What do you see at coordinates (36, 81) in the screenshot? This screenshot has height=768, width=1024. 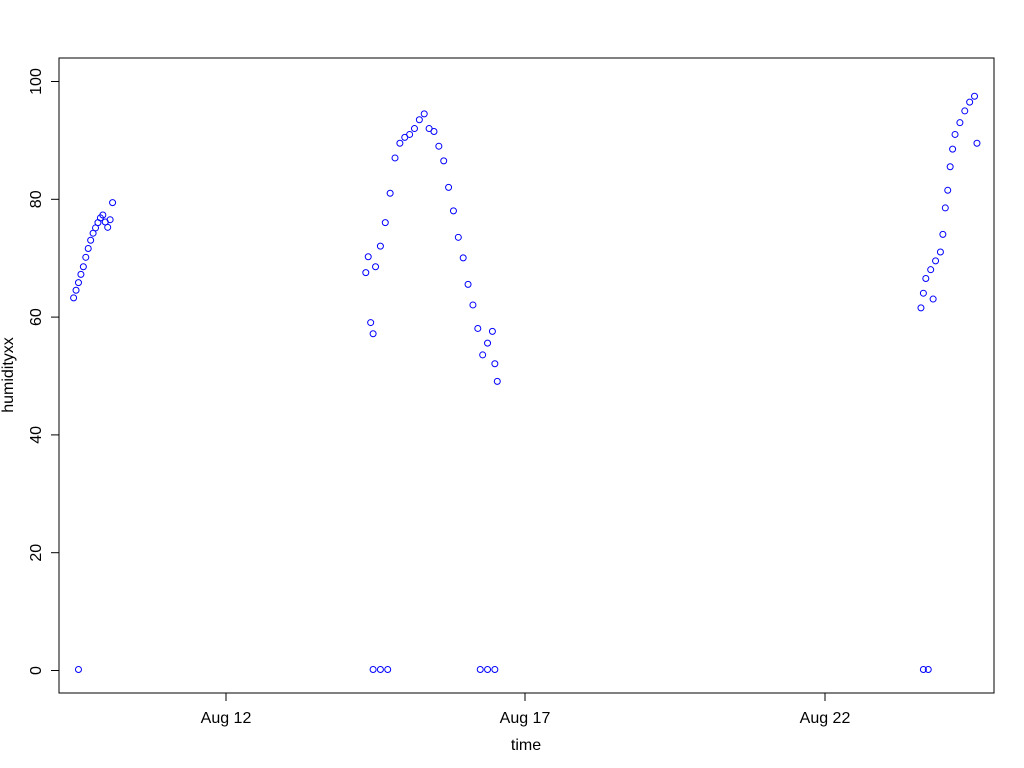 I see `y-tick-label: 100` at bounding box center [36, 81].